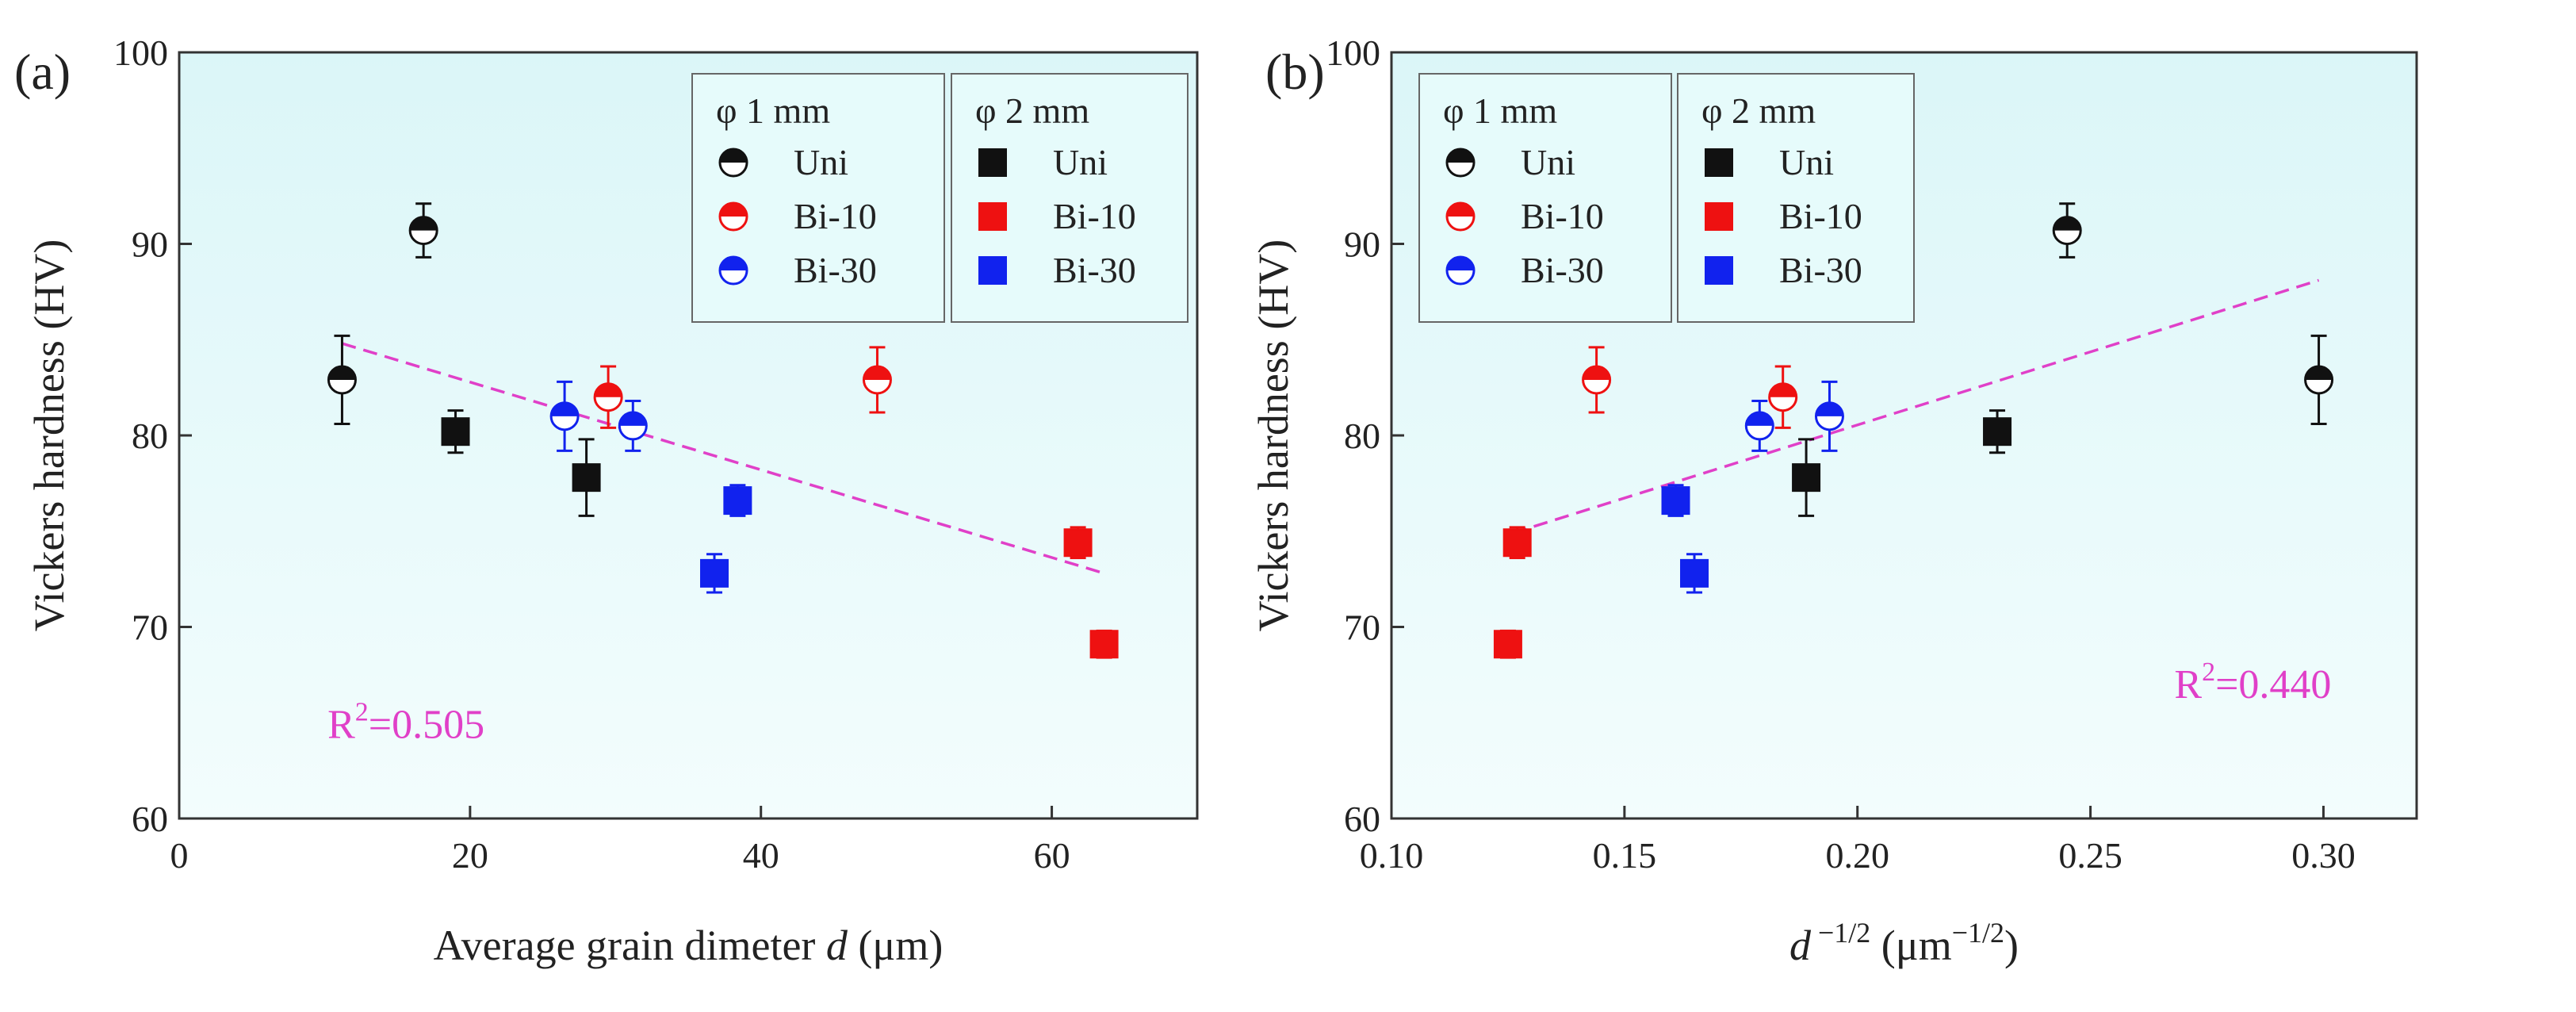  Describe the element at coordinates (630, 945) in the screenshot. I see `x-axis-title-part: Average grain dimeter` at that location.